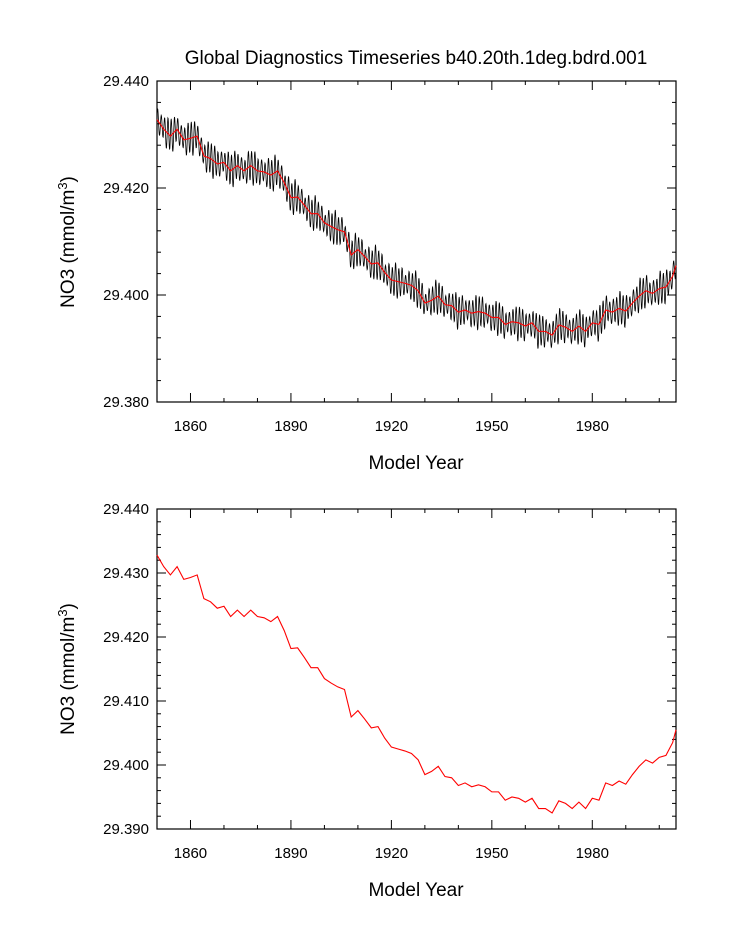  What do you see at coordinates (126, 669) in the screenshot?
I see `bottom-y-tick-labels: 29.390 29.400 29.410 29.420 29.430 29.440` at bounding box center [126, 669].